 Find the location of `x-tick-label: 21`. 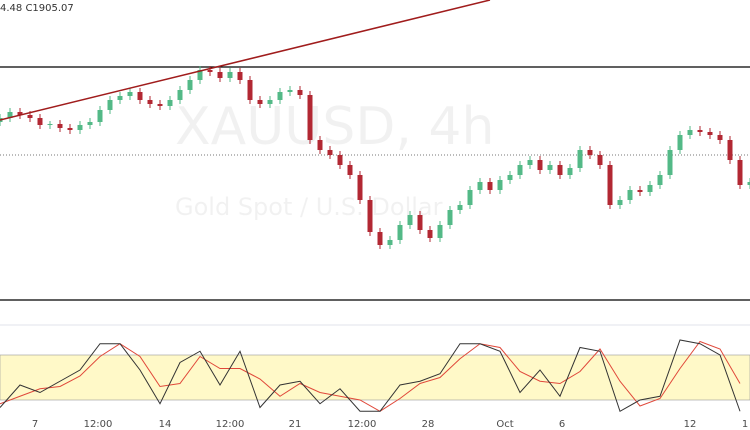

x-tick-label: 21 is located at coordinates (295, 424).